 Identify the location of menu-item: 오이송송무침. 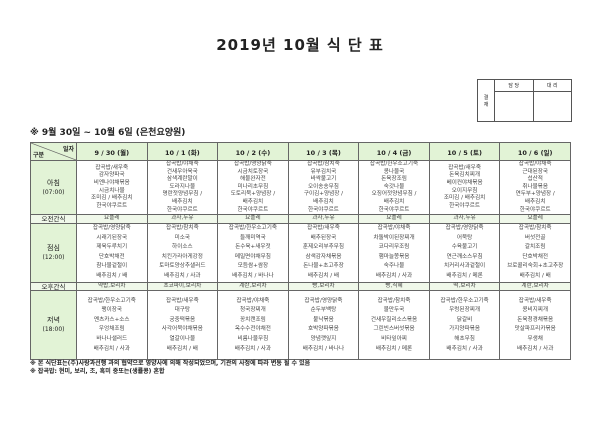
(323, 186).